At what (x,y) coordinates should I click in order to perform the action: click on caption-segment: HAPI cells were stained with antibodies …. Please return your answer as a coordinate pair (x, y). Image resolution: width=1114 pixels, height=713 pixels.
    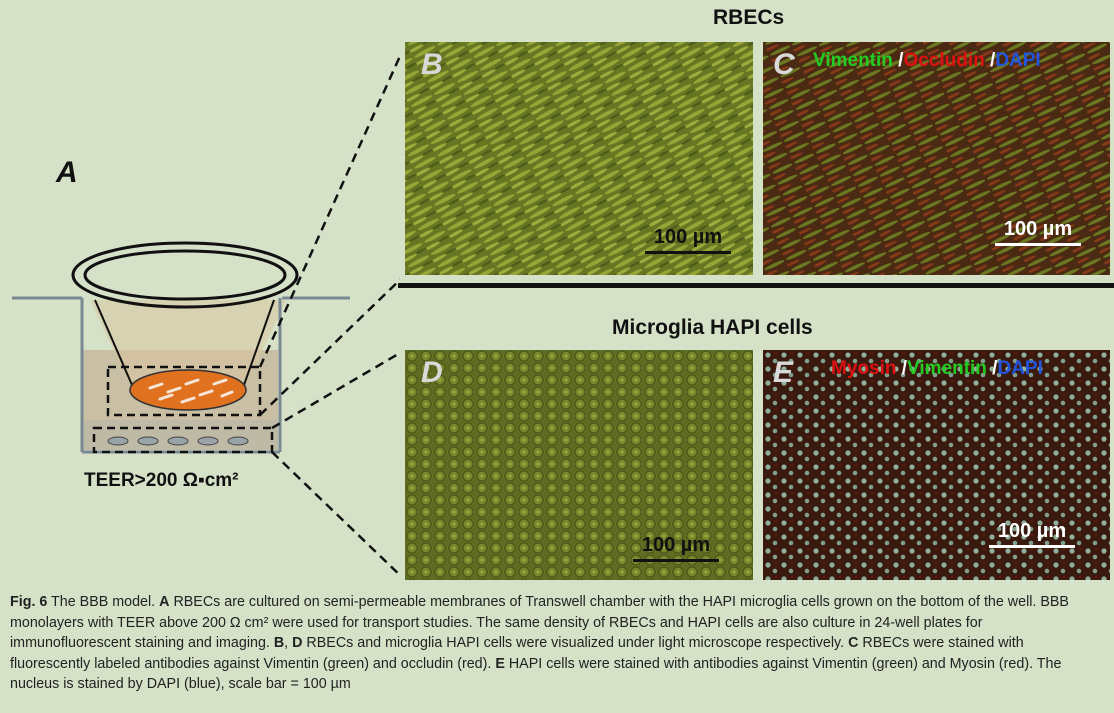
    Looking at the image, I should click on (536, 674).